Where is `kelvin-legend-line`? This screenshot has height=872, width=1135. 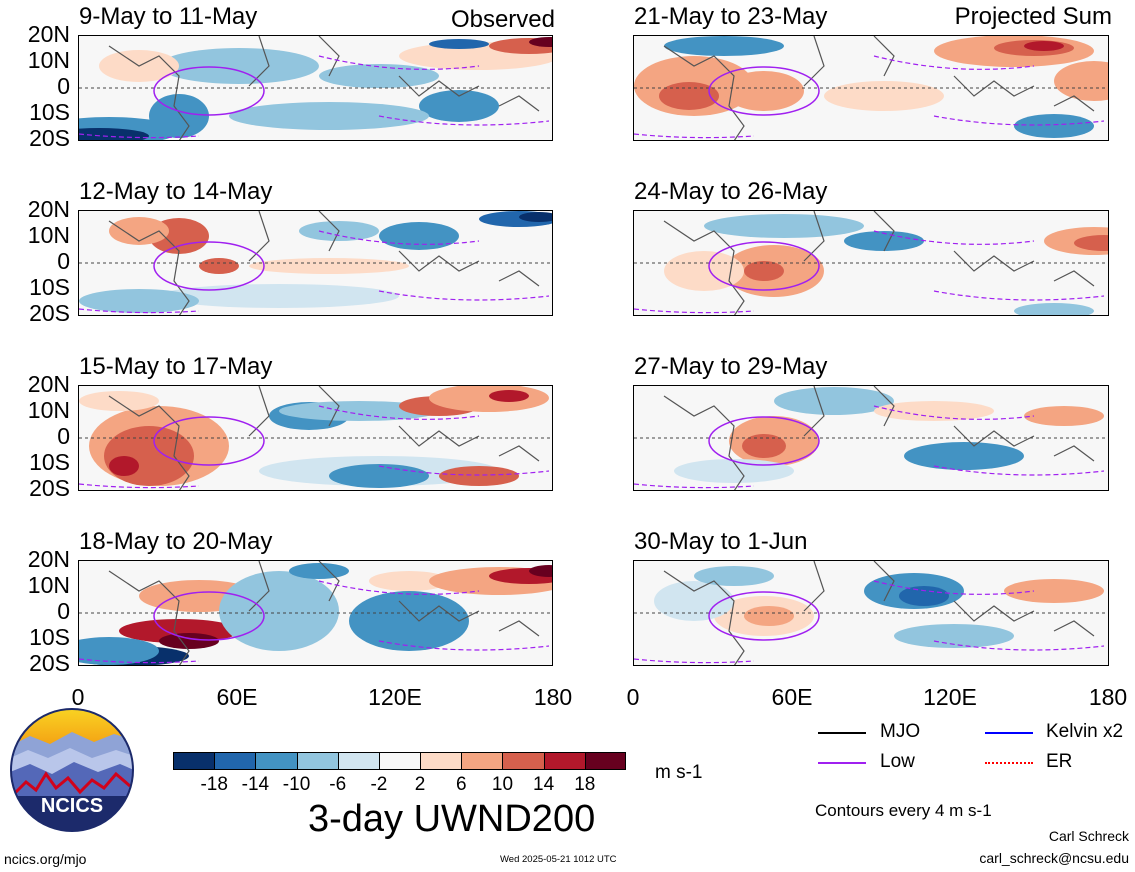
kelvin-legend-line is located at coordinates (1009, 733).